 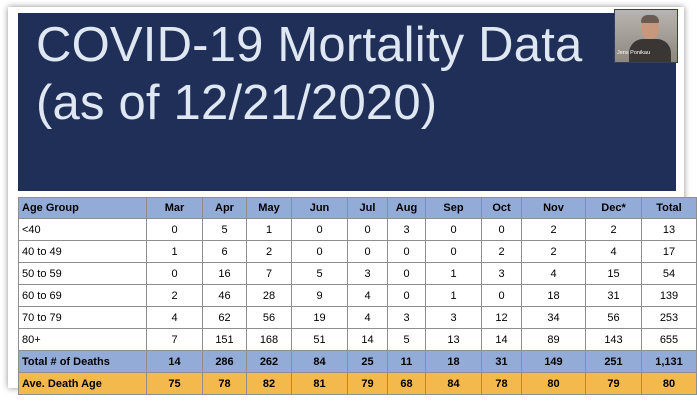 What do you see at coordinates (669, 317) in the screenshot?
I see `death-count-cell: 253` at bounding box center [669, 317].